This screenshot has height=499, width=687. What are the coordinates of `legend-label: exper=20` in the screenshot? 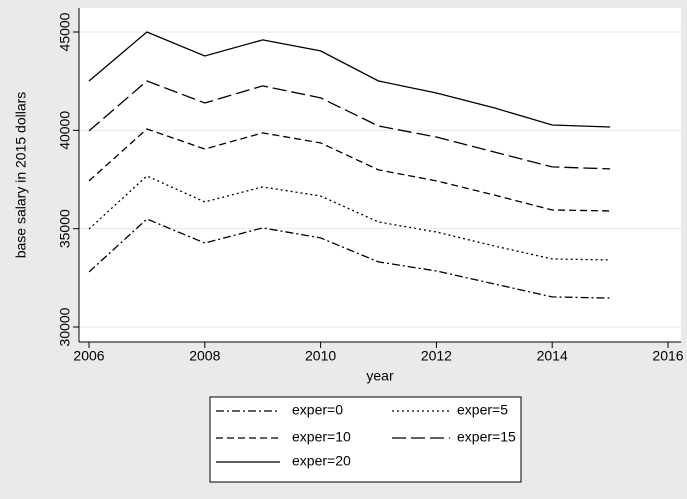 It's located at (321, 461).